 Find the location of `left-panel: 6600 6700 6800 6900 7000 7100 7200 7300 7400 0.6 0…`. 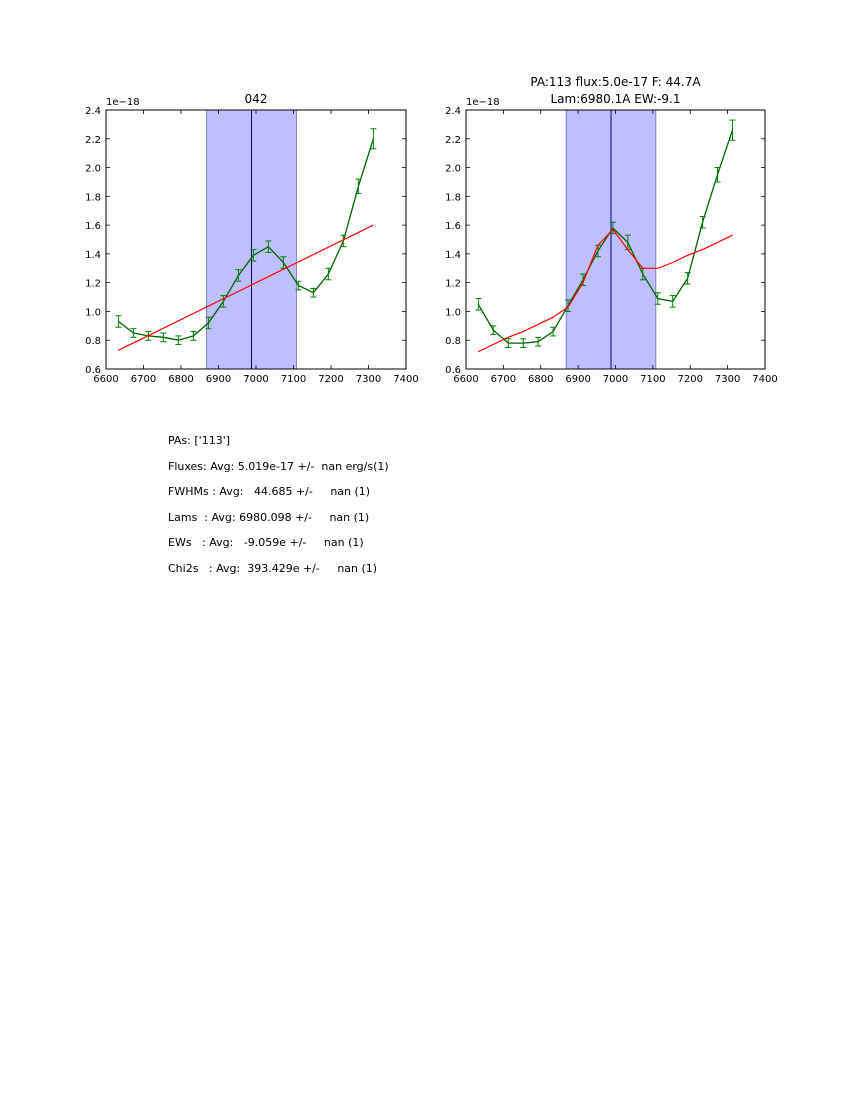

left-panel: 6600 6700 6800 6900 7000 7100 7200 7300 7400 0.6 0… is located at coordinates (252, 238).